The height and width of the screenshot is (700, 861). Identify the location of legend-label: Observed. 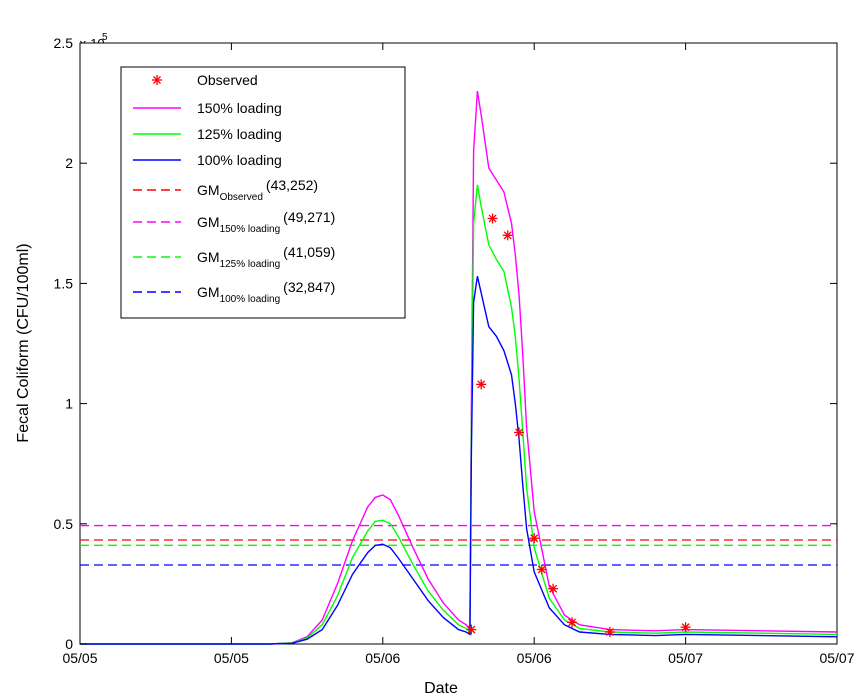
(227, 80).